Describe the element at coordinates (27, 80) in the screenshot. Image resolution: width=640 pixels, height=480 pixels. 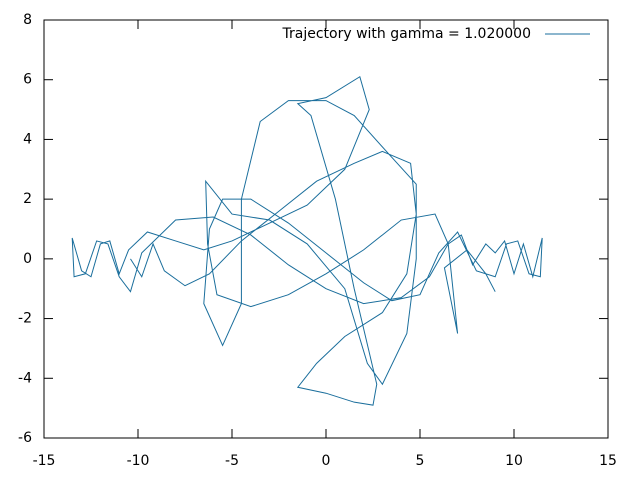
I see `y-tick-label: 6` at that location.